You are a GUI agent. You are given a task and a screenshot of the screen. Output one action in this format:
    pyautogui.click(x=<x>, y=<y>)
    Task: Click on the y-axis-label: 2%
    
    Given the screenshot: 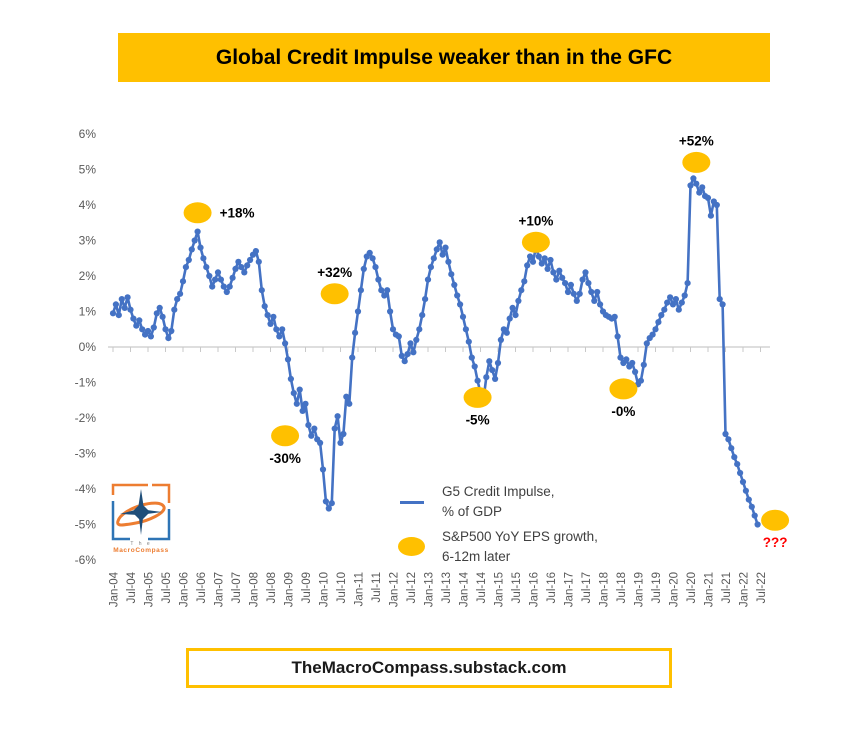 What is the action you would take?
    pyautogui.click(x=88, y=276)
    